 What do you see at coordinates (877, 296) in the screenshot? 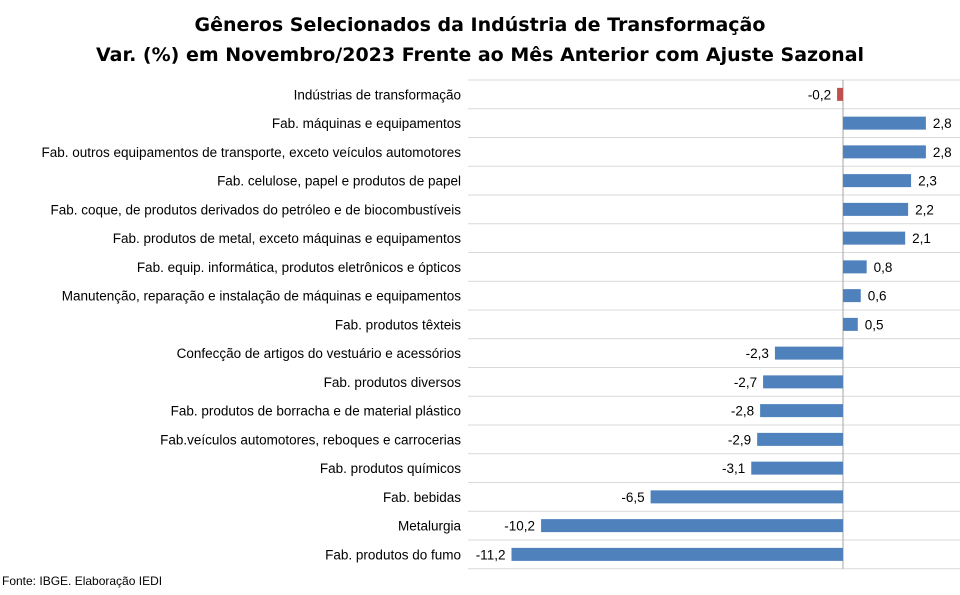
I see `data-label: 0,6` at bounding box center [877, 296].